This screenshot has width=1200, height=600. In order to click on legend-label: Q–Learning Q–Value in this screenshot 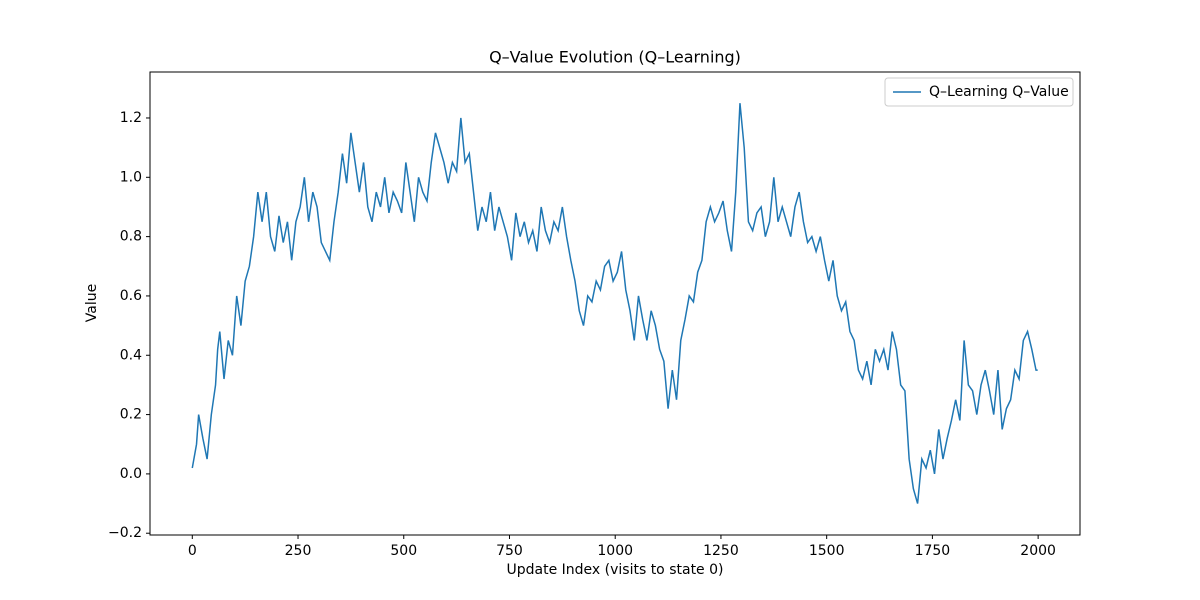, I will do `click(999, 92)`.